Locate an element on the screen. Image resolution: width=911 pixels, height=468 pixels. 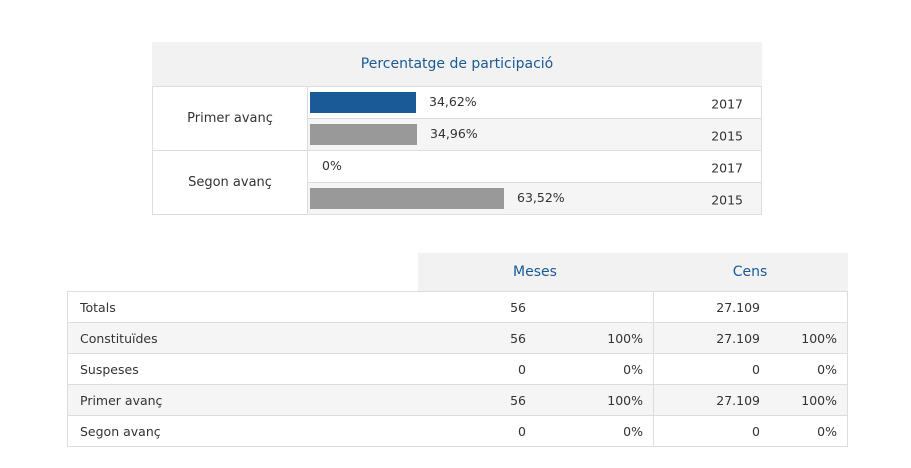
row-name: Suspeses is located at coordinates (109, 369).